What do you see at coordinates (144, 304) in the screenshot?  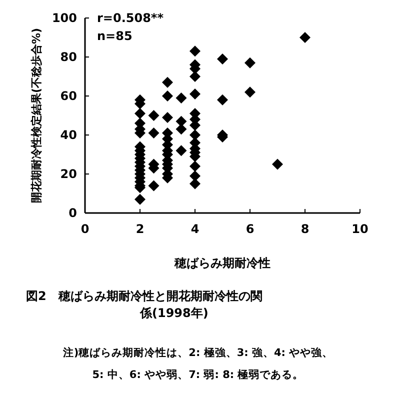 I see `text: 図2 穂ばらみ期耐冷性と開花期耐冷性の関係(1998年)` at bounding box center [144, 304].